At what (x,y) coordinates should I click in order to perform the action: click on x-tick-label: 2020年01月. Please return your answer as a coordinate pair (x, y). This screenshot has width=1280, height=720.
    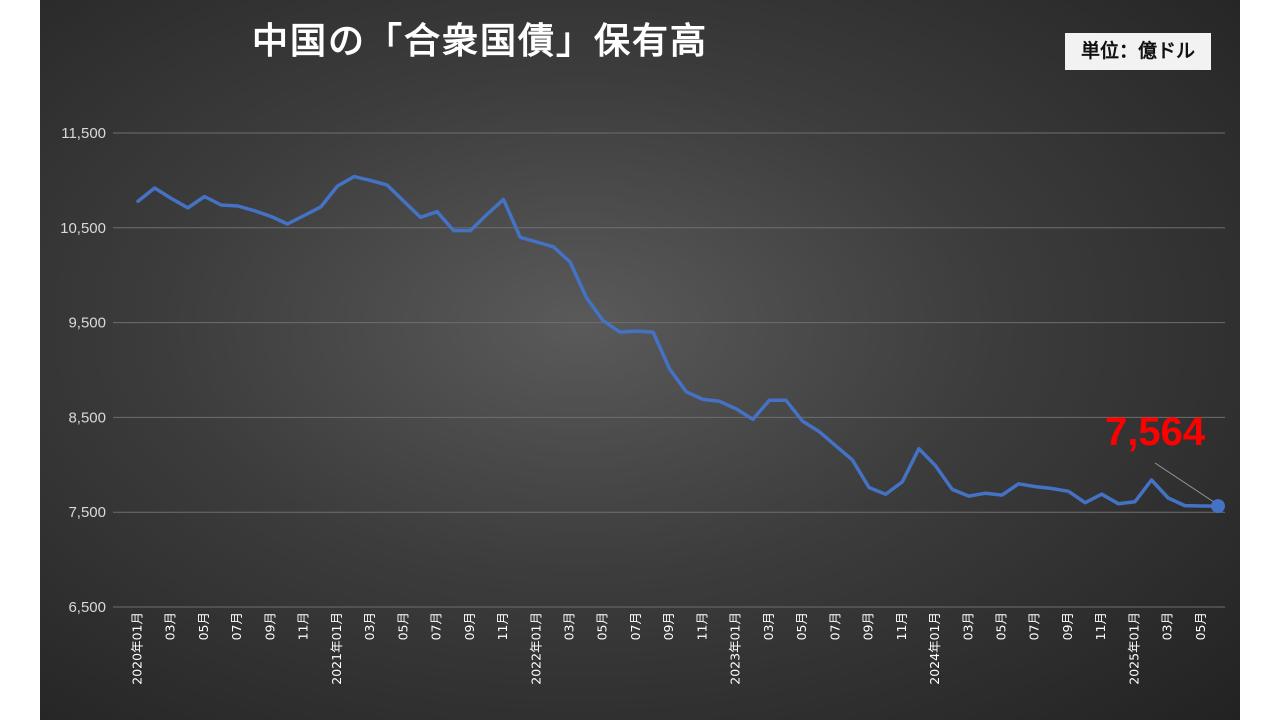
    Looking at the image, I should click on (137, 648).